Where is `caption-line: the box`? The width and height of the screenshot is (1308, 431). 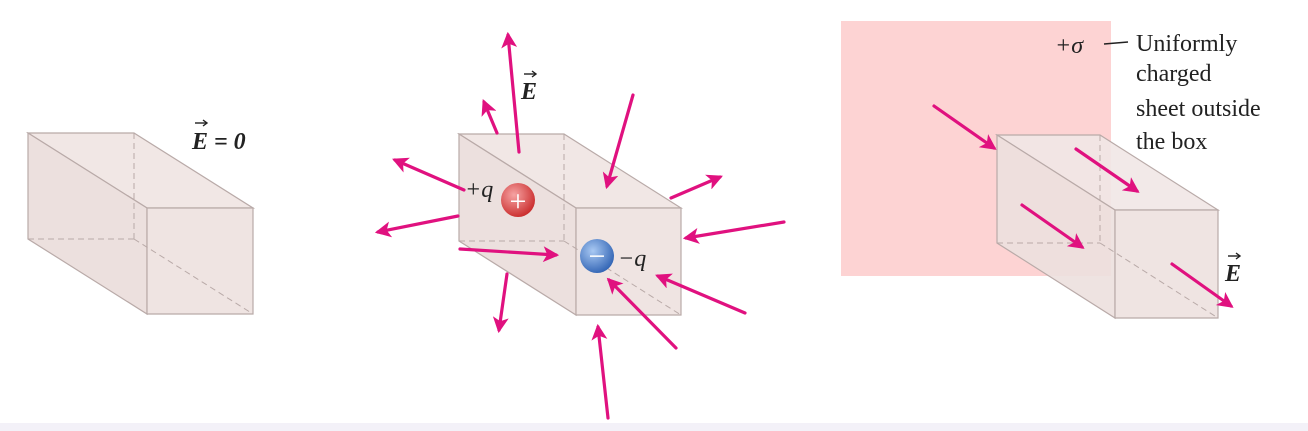 caption-line: the box is located at coordinates (1171, 142).